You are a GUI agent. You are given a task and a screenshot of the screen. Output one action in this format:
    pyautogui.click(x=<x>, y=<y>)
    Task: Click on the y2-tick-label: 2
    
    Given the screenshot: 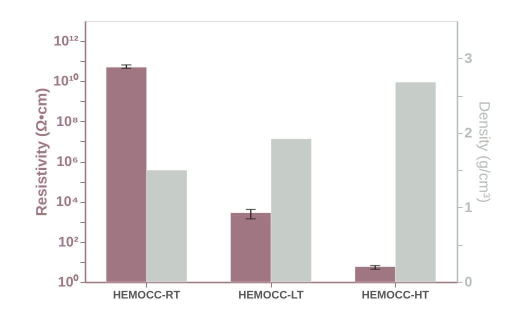 What is the action you would take?
    pyautogui.click(x=468, y=132)
    